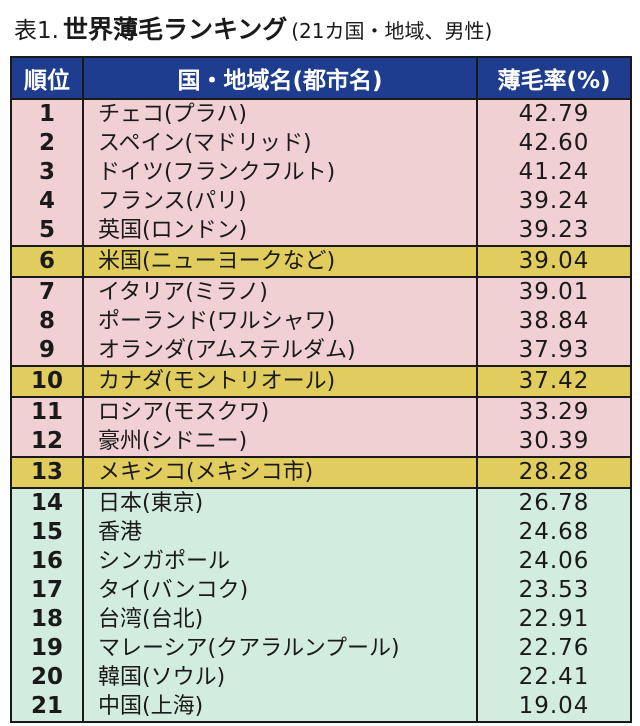 This screenshot has height=726, width=640. I want to click on header-rank: 順位, so click(47, 78).